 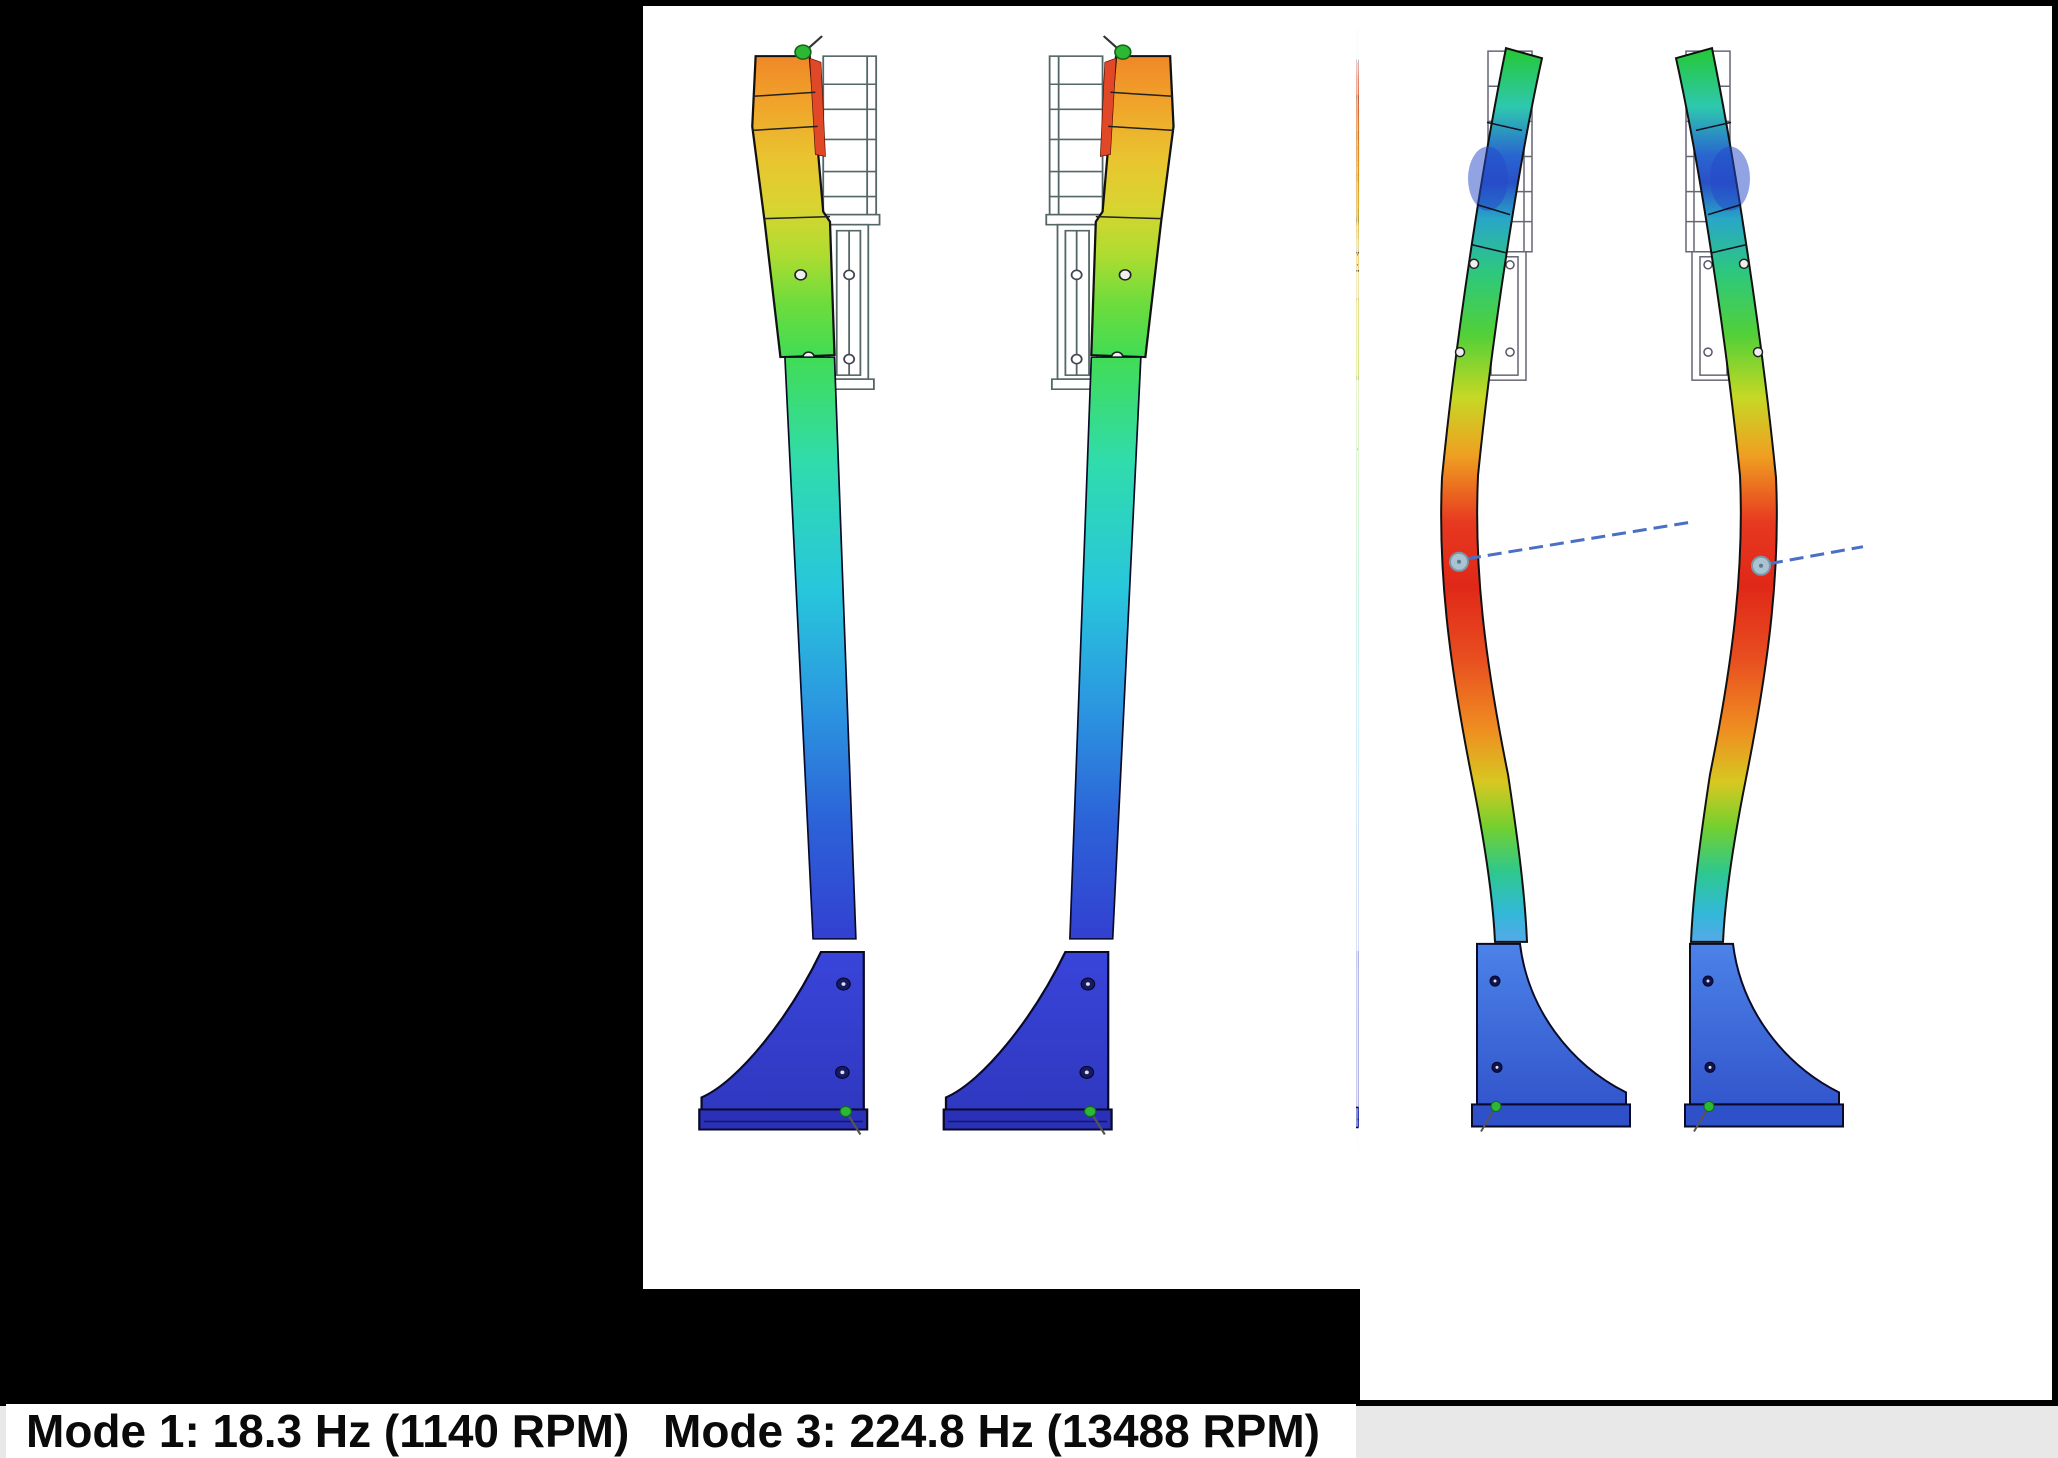 I want to click on deformed-shaft-left, so click(x=820, y=648).